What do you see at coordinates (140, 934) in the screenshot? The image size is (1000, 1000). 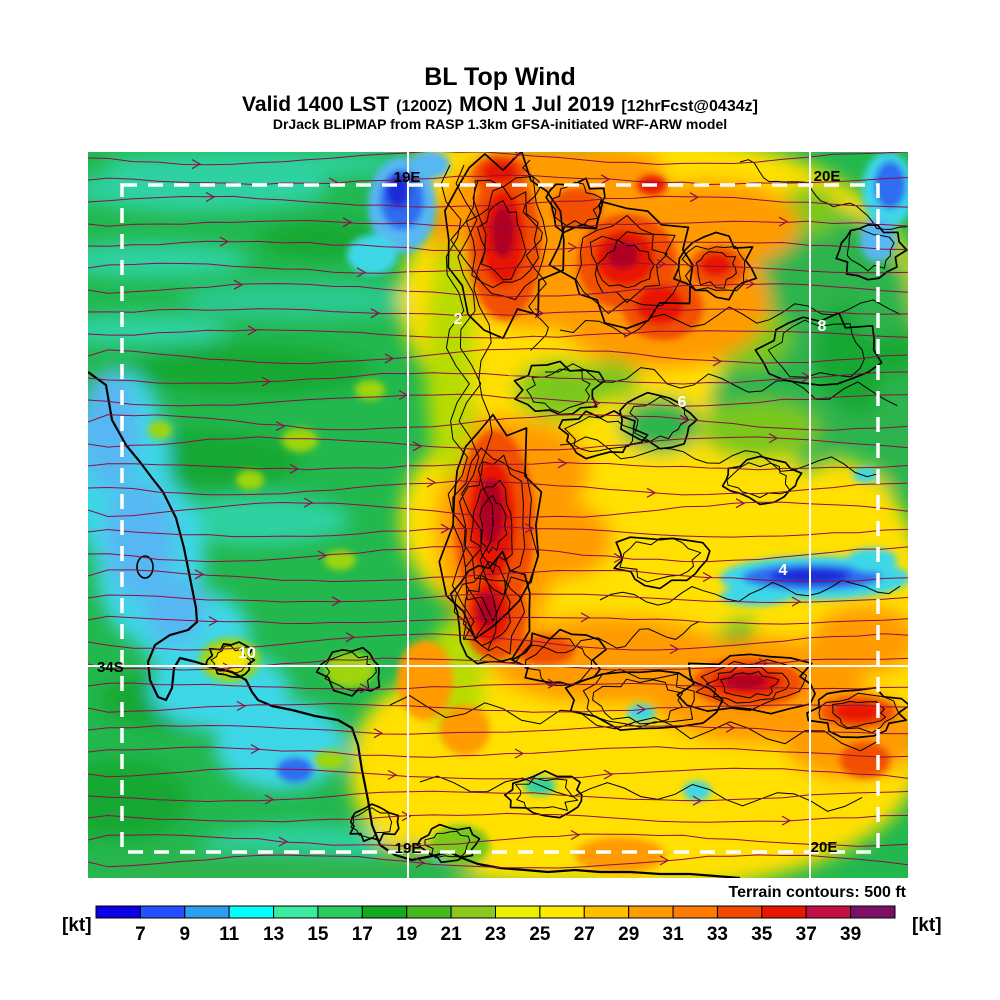 I see `colorbar-tick-label: 7` at bounding box center [140, 934].